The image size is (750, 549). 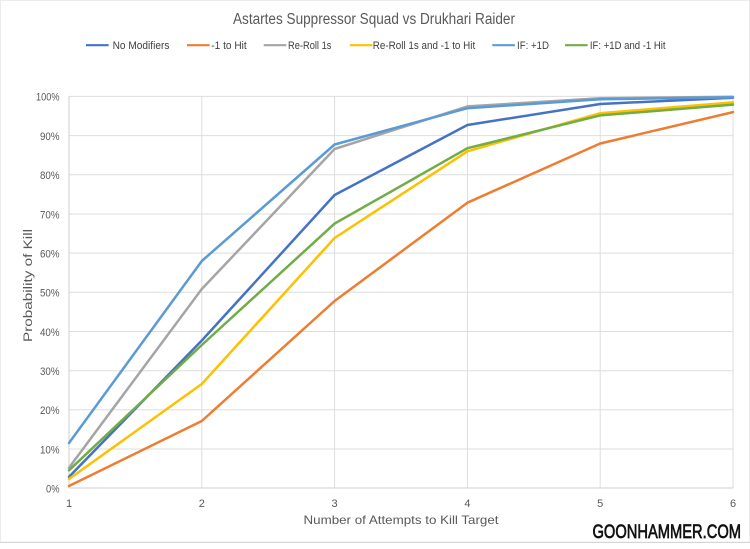 What do you see at coordinates (310, 46) in the screenshot?
I see `svg-text: Re-Roll 1s` at bounding box center [310, 46].